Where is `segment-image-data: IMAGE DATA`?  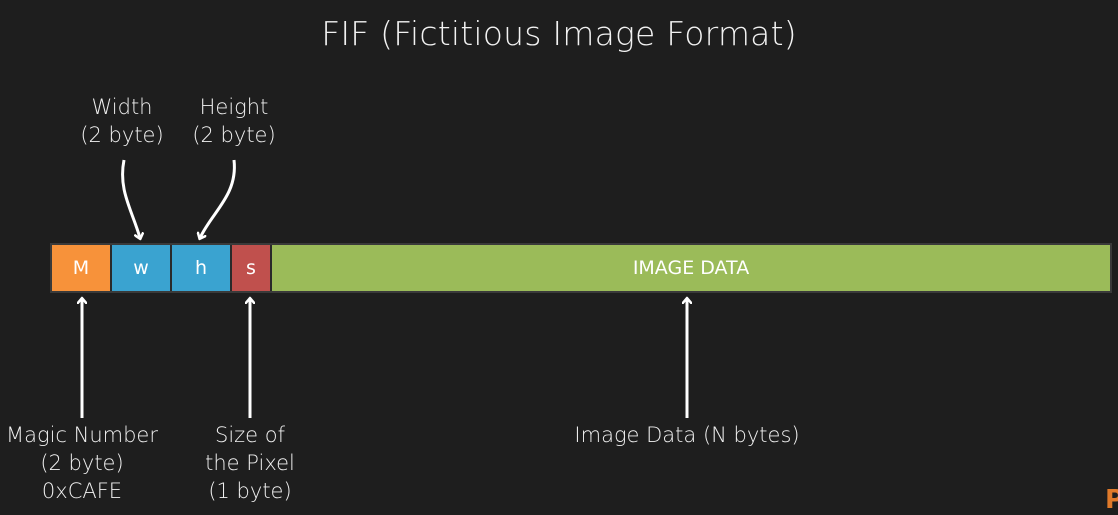 segment-image-data: IMAGE DATA is located at coordinates (691, 268).